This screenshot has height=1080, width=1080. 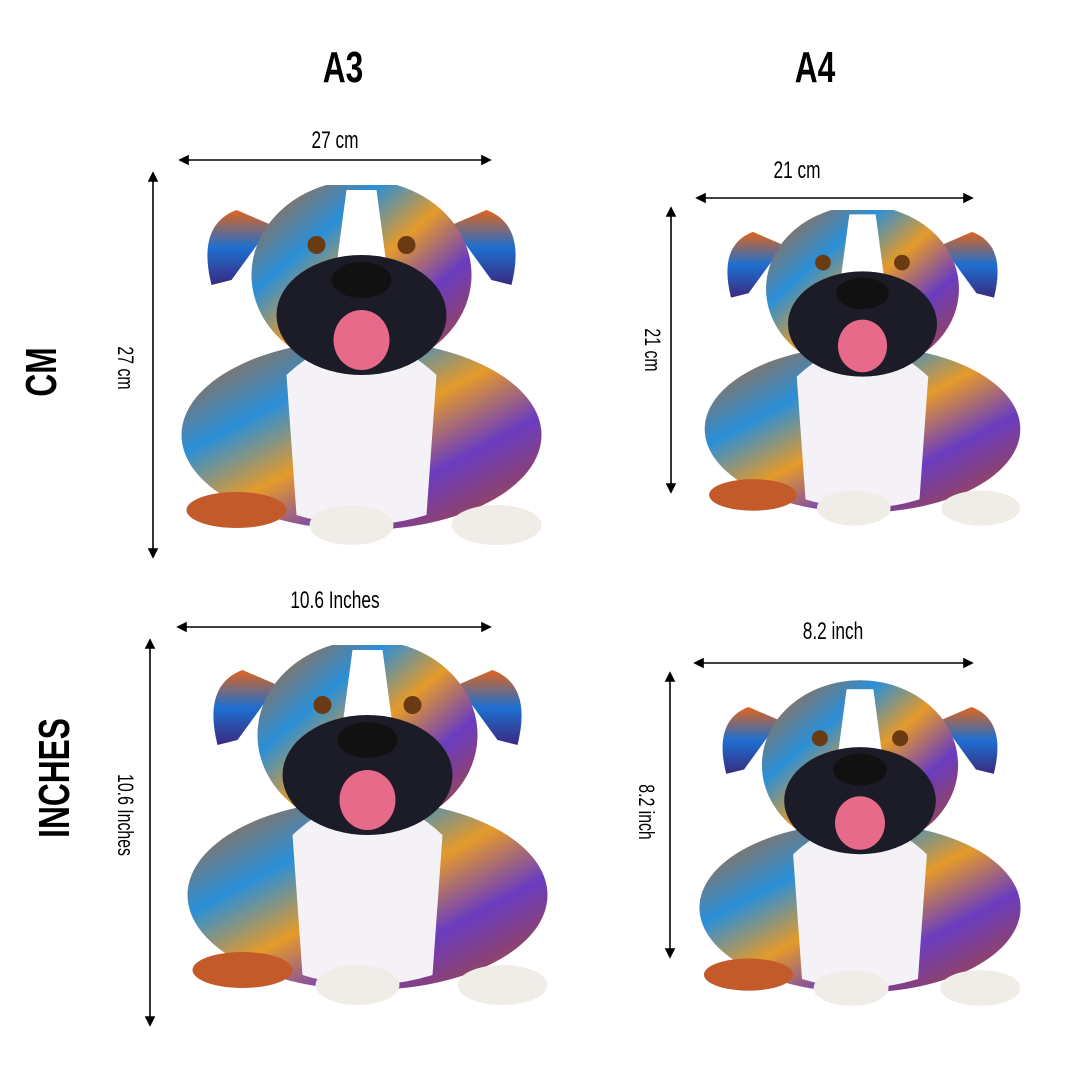 What do you see at coordinates (125, 368) in the screenshot?
I see `a3-cm-height-label: 27 cm` at bounding box center [125, 368].